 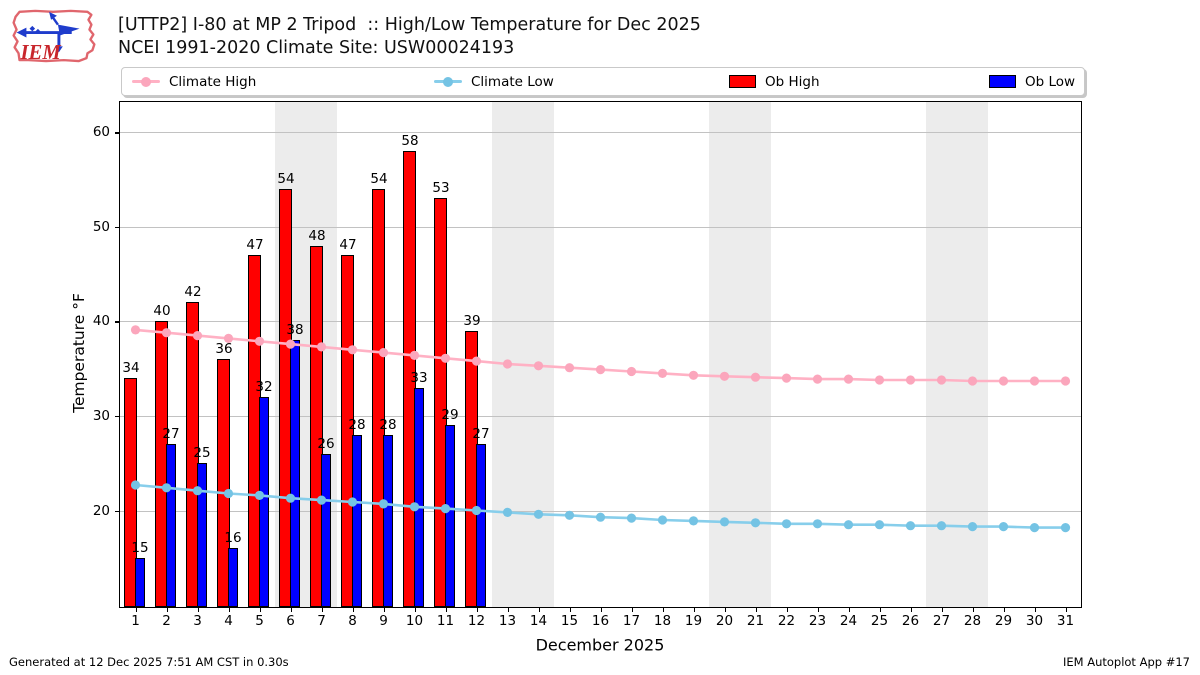 I want to click on ob-low-value: 27, so click(x=171, y=434).